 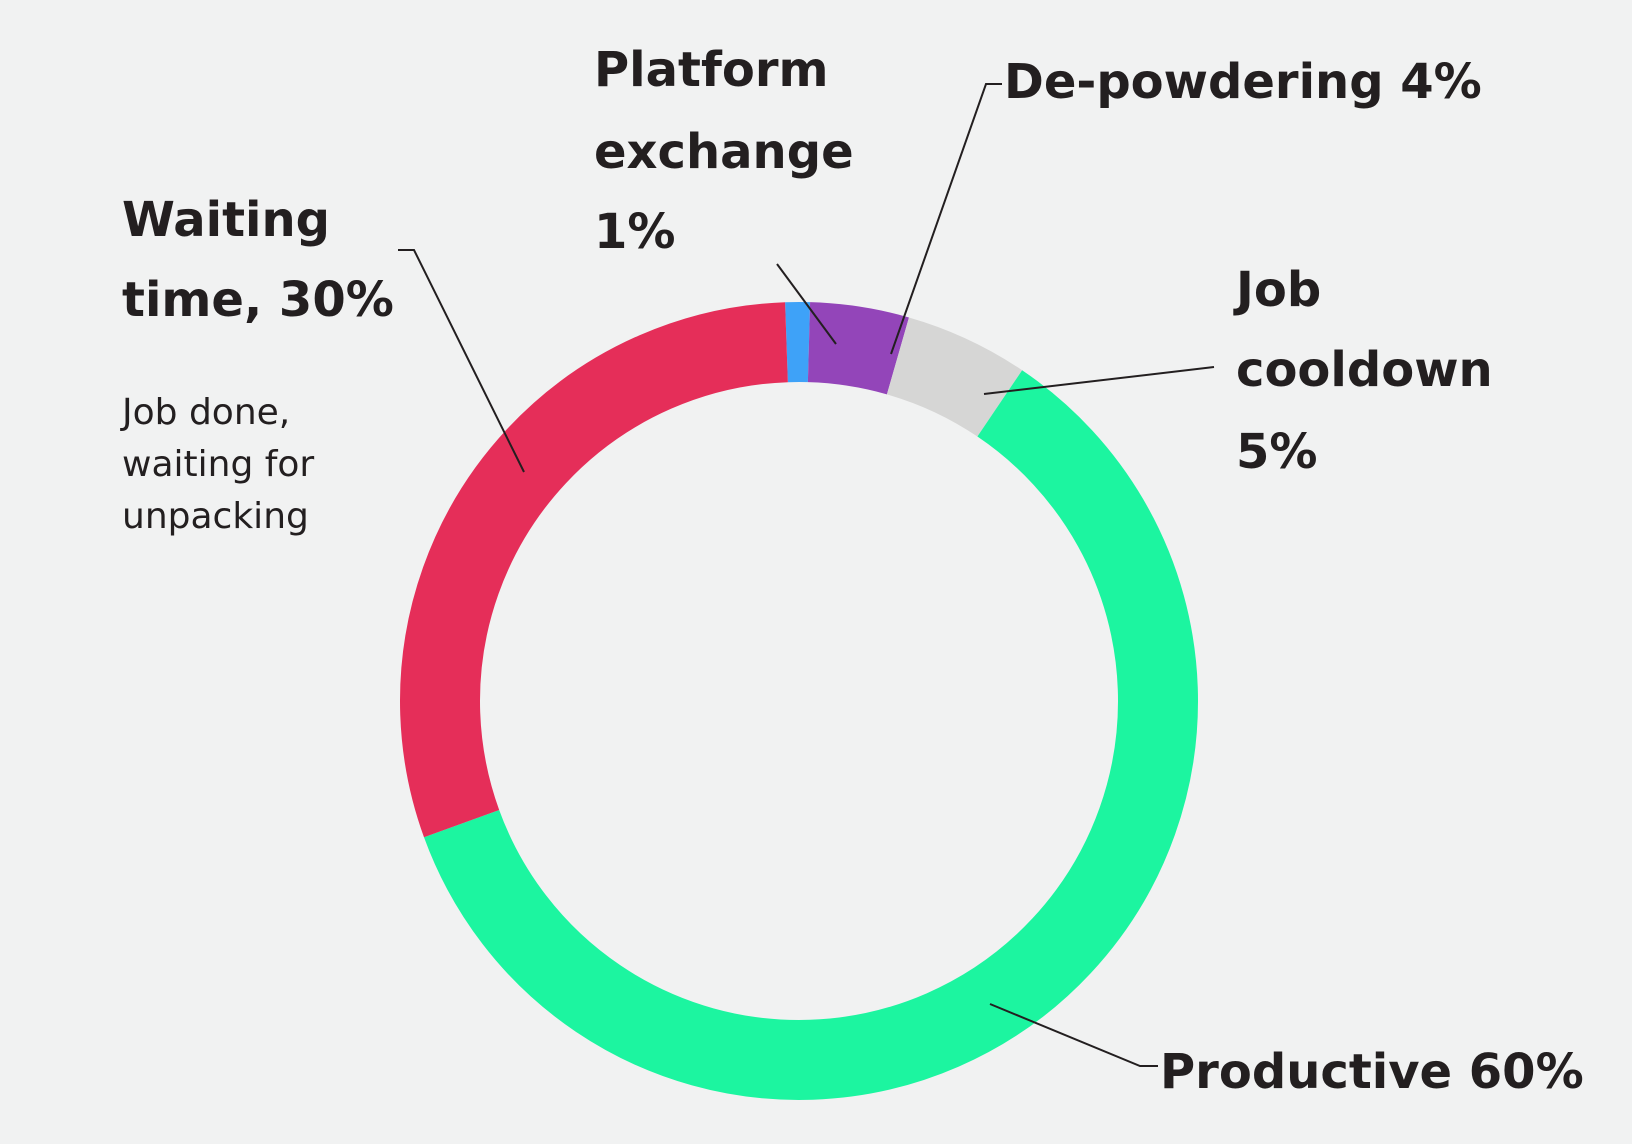 What do you see at coordinates (946, 219) in the screenshot?
I see `leader-de-powdering` at bounding box center [946, 219].